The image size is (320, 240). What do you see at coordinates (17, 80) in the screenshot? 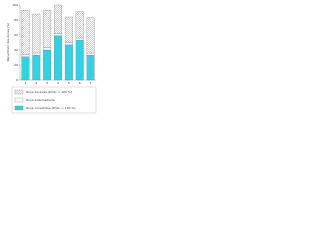
I see `y-tick-label: 0` at bounding box center [17, 80].